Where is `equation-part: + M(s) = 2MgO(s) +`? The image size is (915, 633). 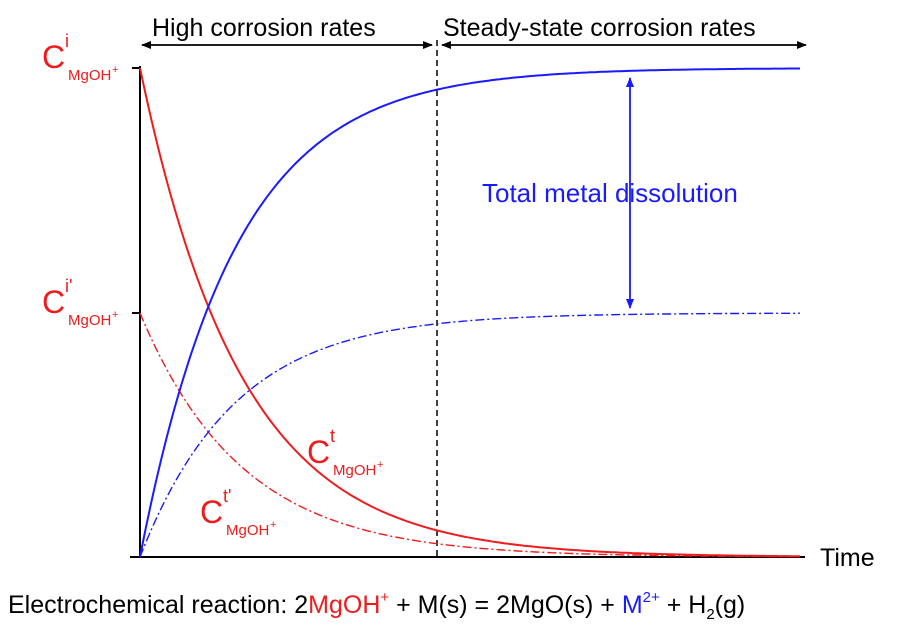
equation-part: + M(s) = 2MgO(s) + is located at coordinates (505, 605).